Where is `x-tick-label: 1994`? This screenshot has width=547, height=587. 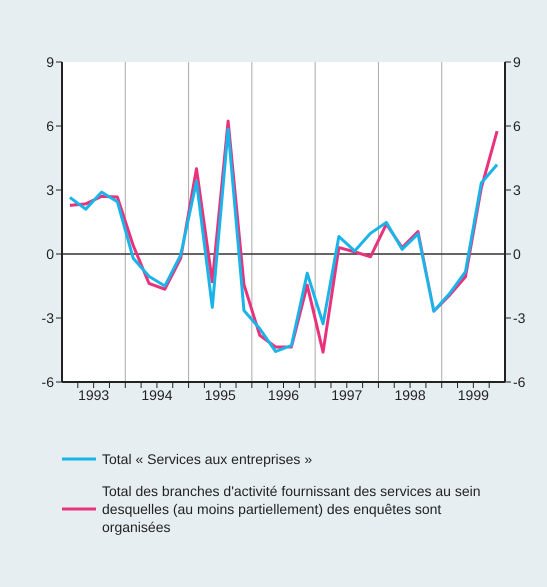
x-tick-label: 1994 is located at coordinates (157, 394).